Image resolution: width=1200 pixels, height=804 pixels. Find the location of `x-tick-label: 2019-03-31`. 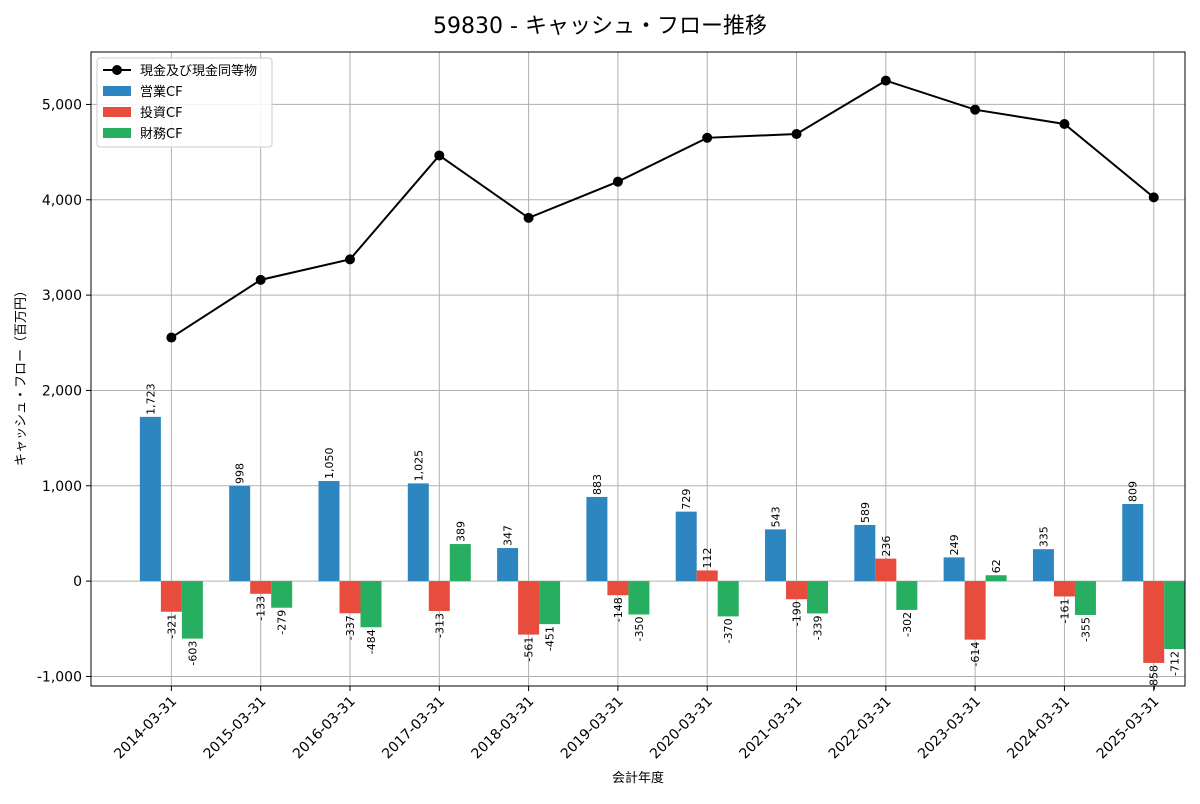

x-tick-label: 2019-03-31 is located at coordinates (592, 728).